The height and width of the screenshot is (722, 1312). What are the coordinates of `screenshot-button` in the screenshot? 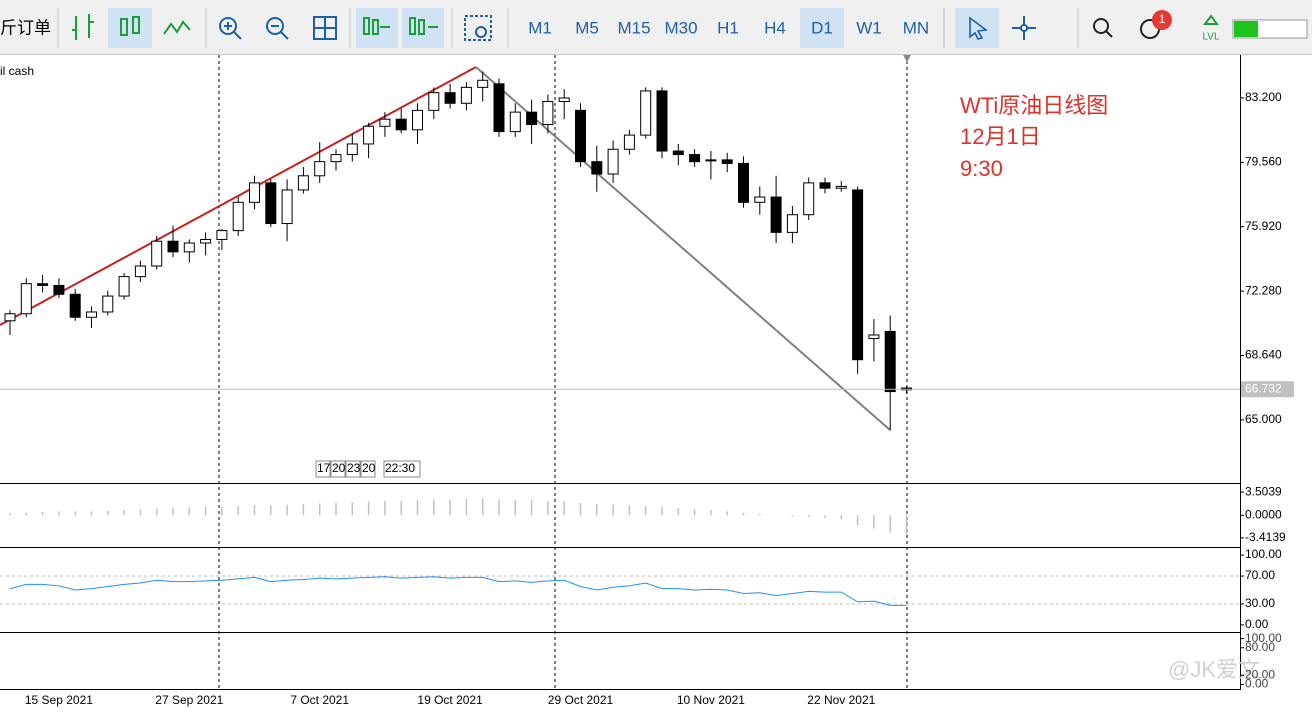 It's located at (478, 28).